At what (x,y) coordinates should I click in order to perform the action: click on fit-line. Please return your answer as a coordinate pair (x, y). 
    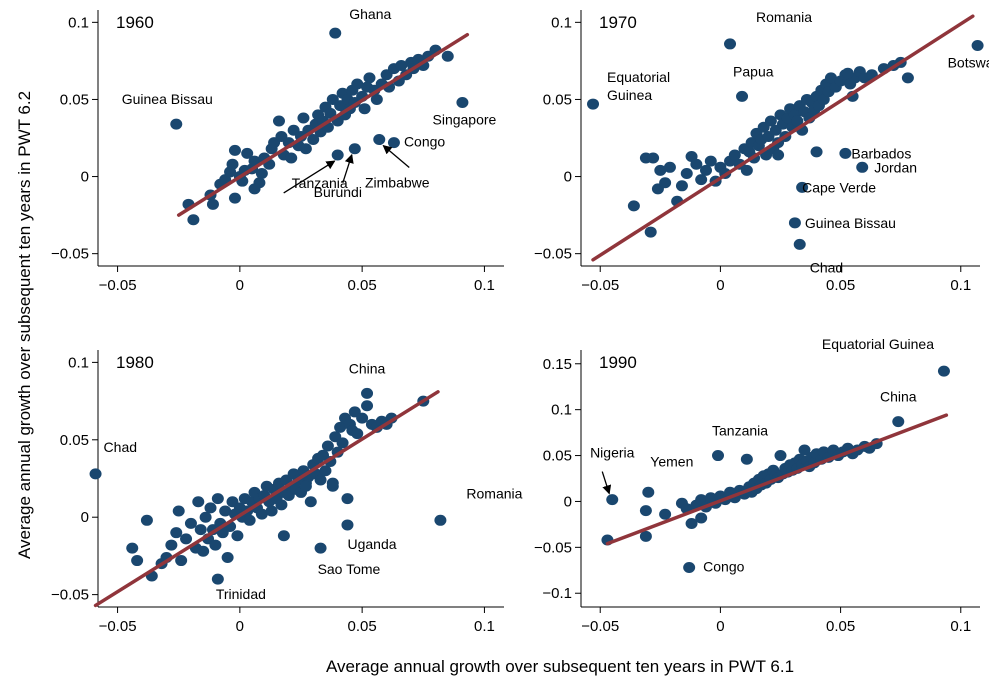
    Looking at the image, I should click on (266, 499).